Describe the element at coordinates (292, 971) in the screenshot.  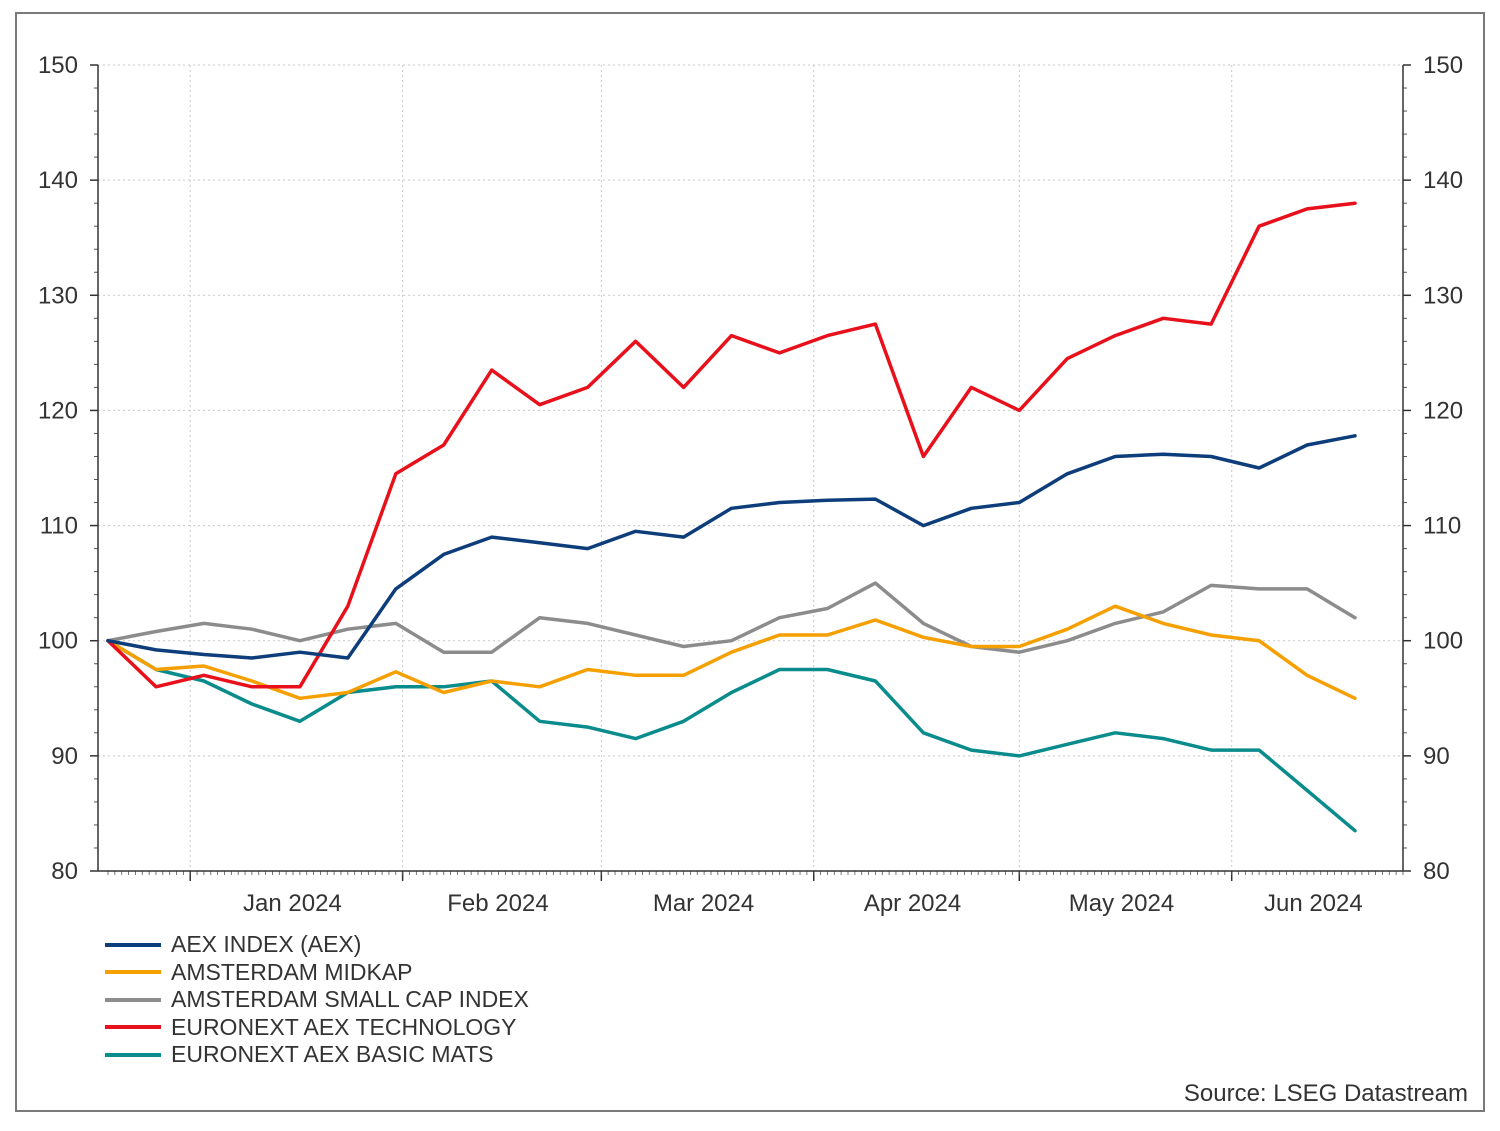
I see `legend-label: AMSTERDAM MIDKAP` at that location.